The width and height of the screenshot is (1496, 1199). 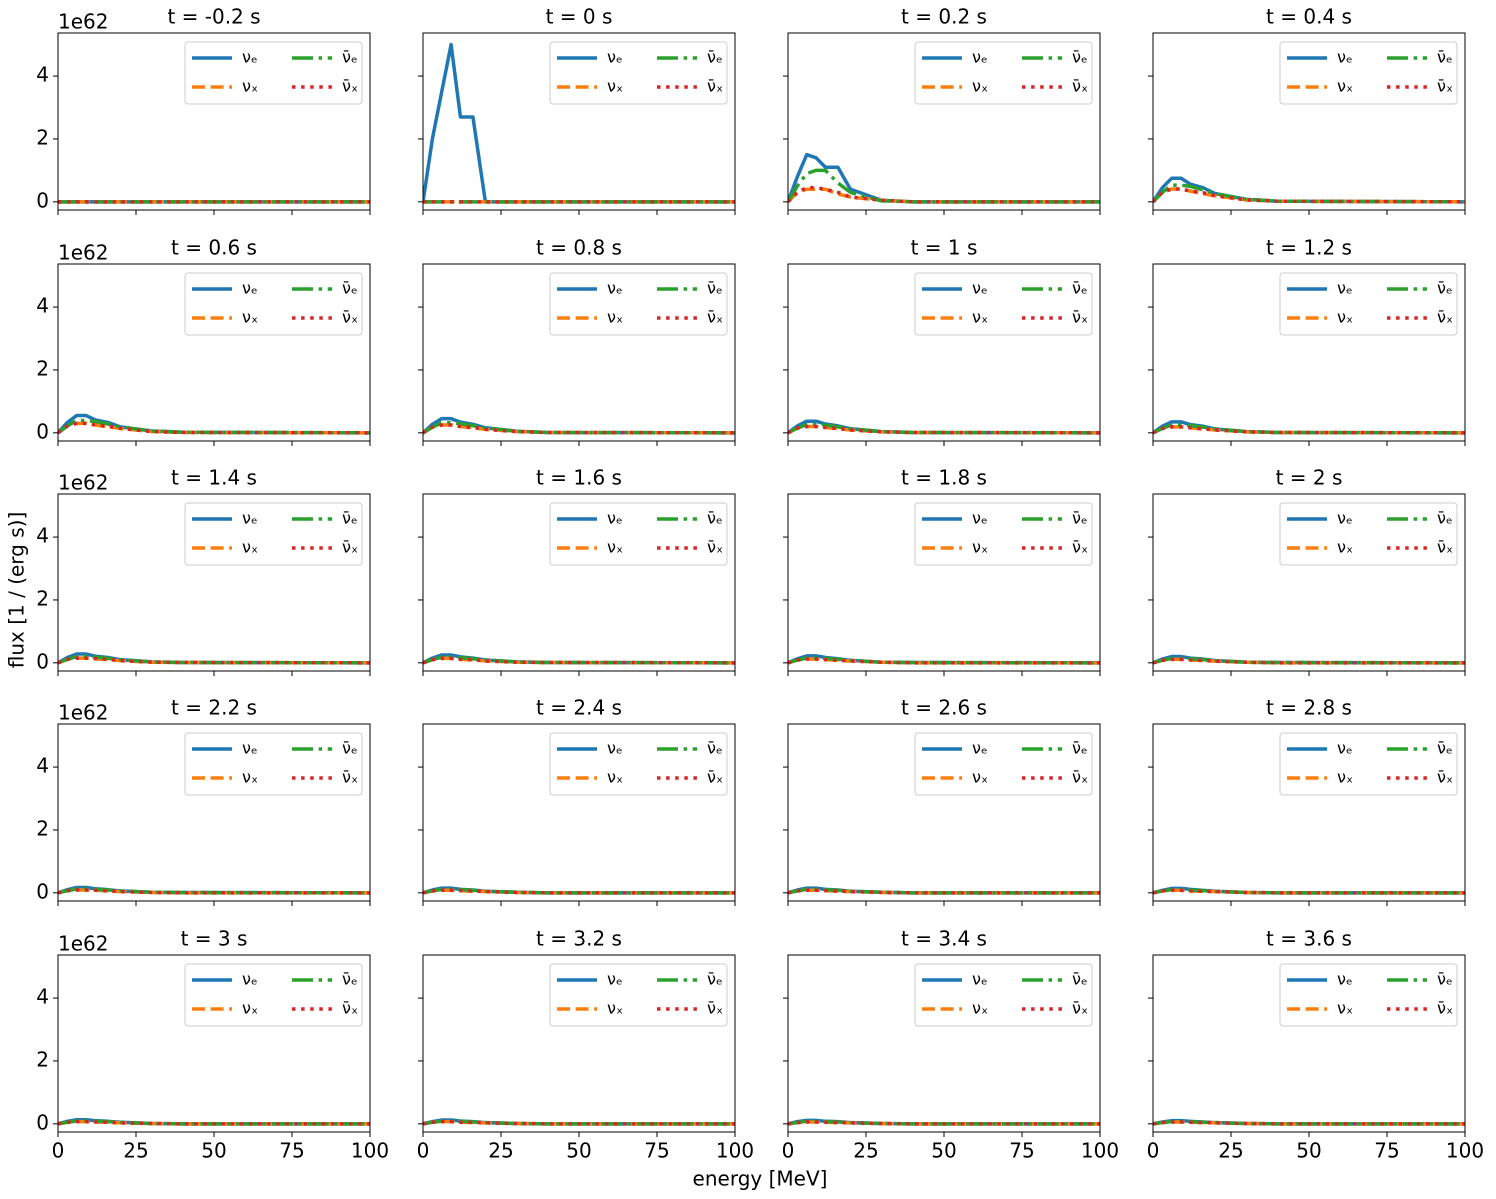 What do you see at coordinates (1308, 1151) in the screenshot?
I see `x-tick-label: 50` at bounding box center [1308, 1151].